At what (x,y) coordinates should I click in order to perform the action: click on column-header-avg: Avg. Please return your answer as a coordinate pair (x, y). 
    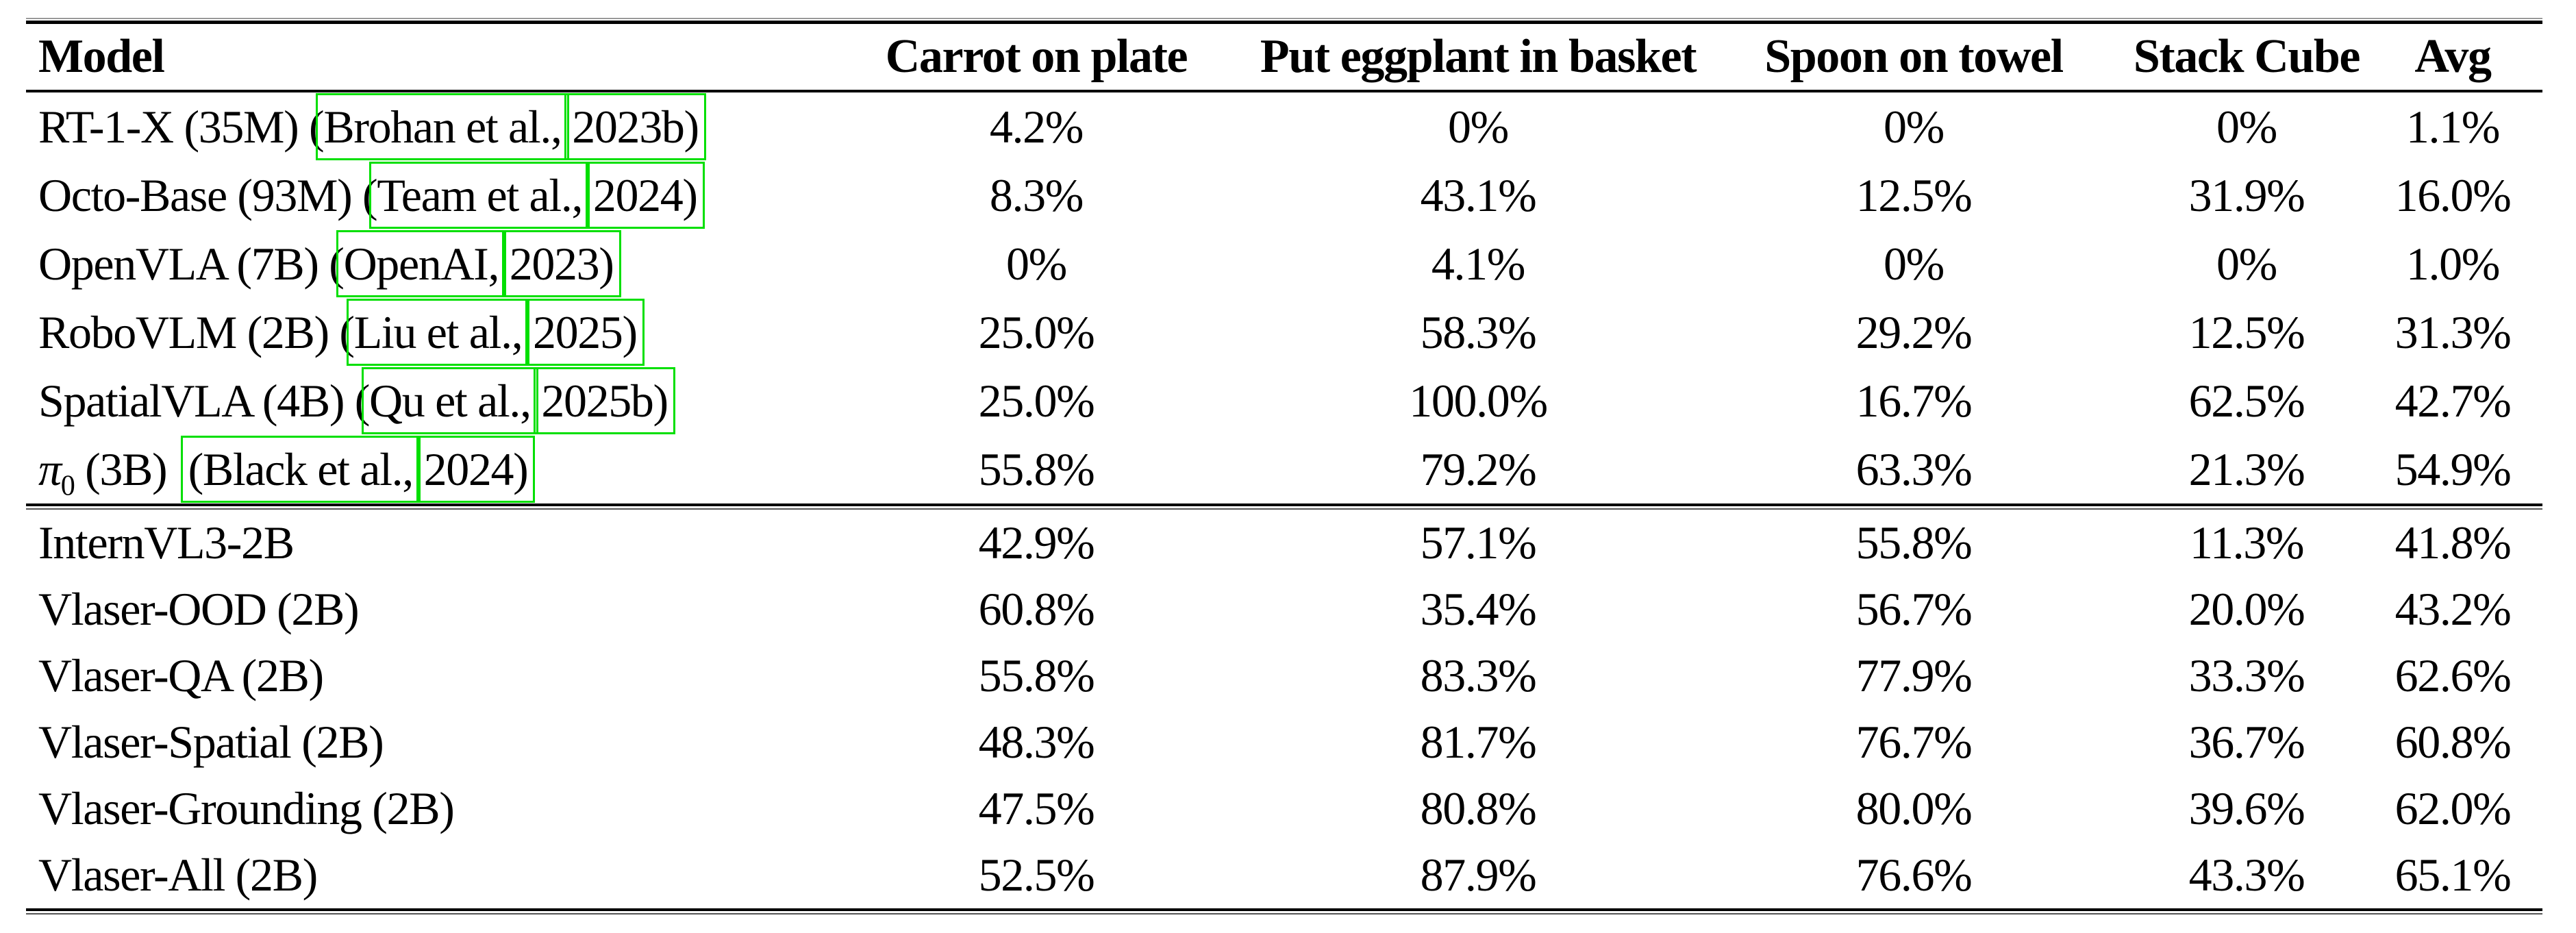
    Looking at the image, I should click on (2453, 56).